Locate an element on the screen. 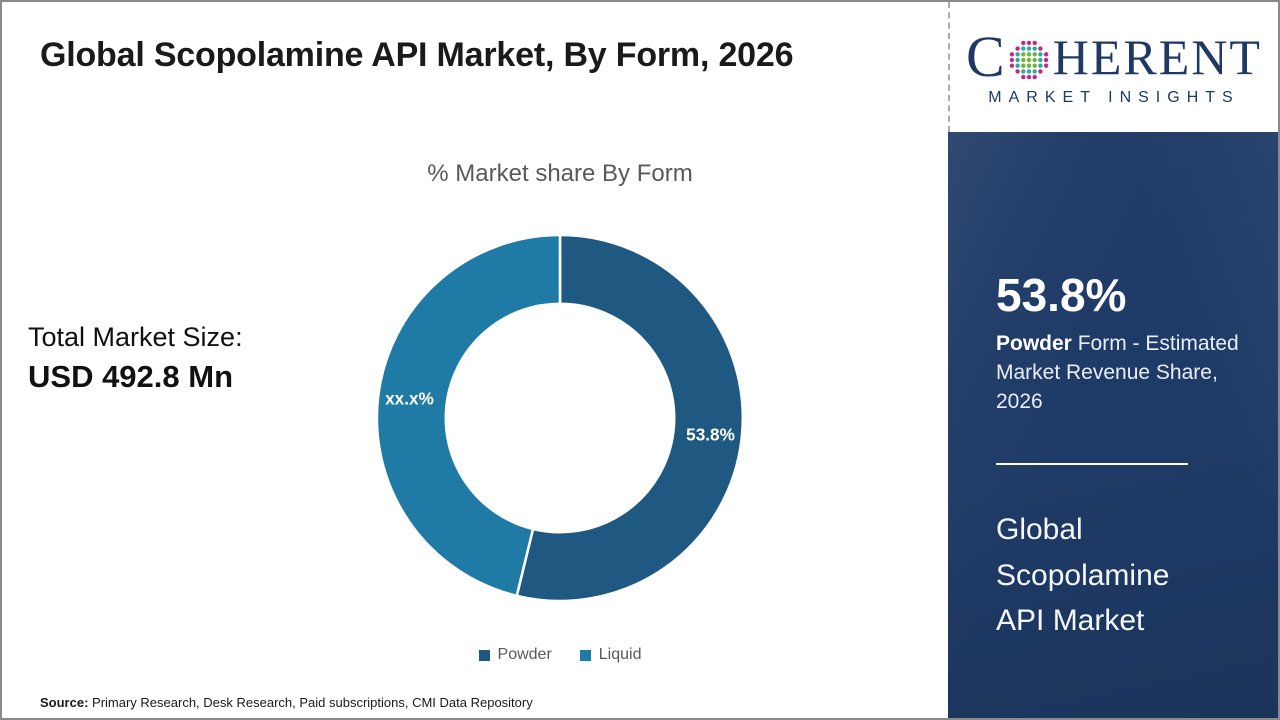 Image resolution: width=1280 pixels, height=720 pixels. sidebar-stat-value: 53.8% is located at coordinates (1061, 295).